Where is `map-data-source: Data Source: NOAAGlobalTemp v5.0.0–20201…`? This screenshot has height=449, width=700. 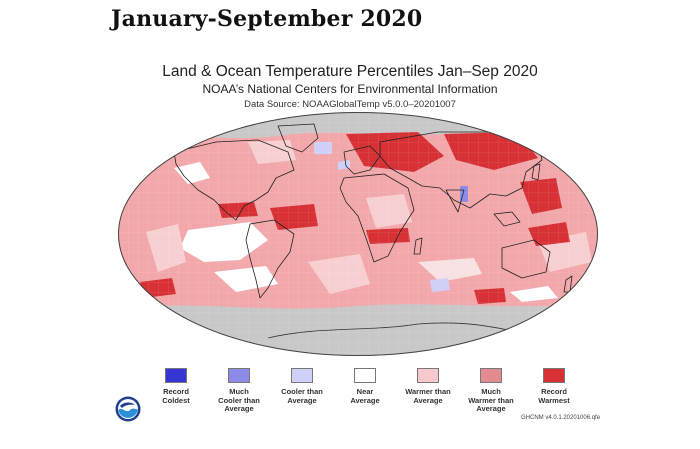
map-data-source: Data Source: NOAAGlobalTemp v5.0.0–20201… is located at coordinates (350, 104).